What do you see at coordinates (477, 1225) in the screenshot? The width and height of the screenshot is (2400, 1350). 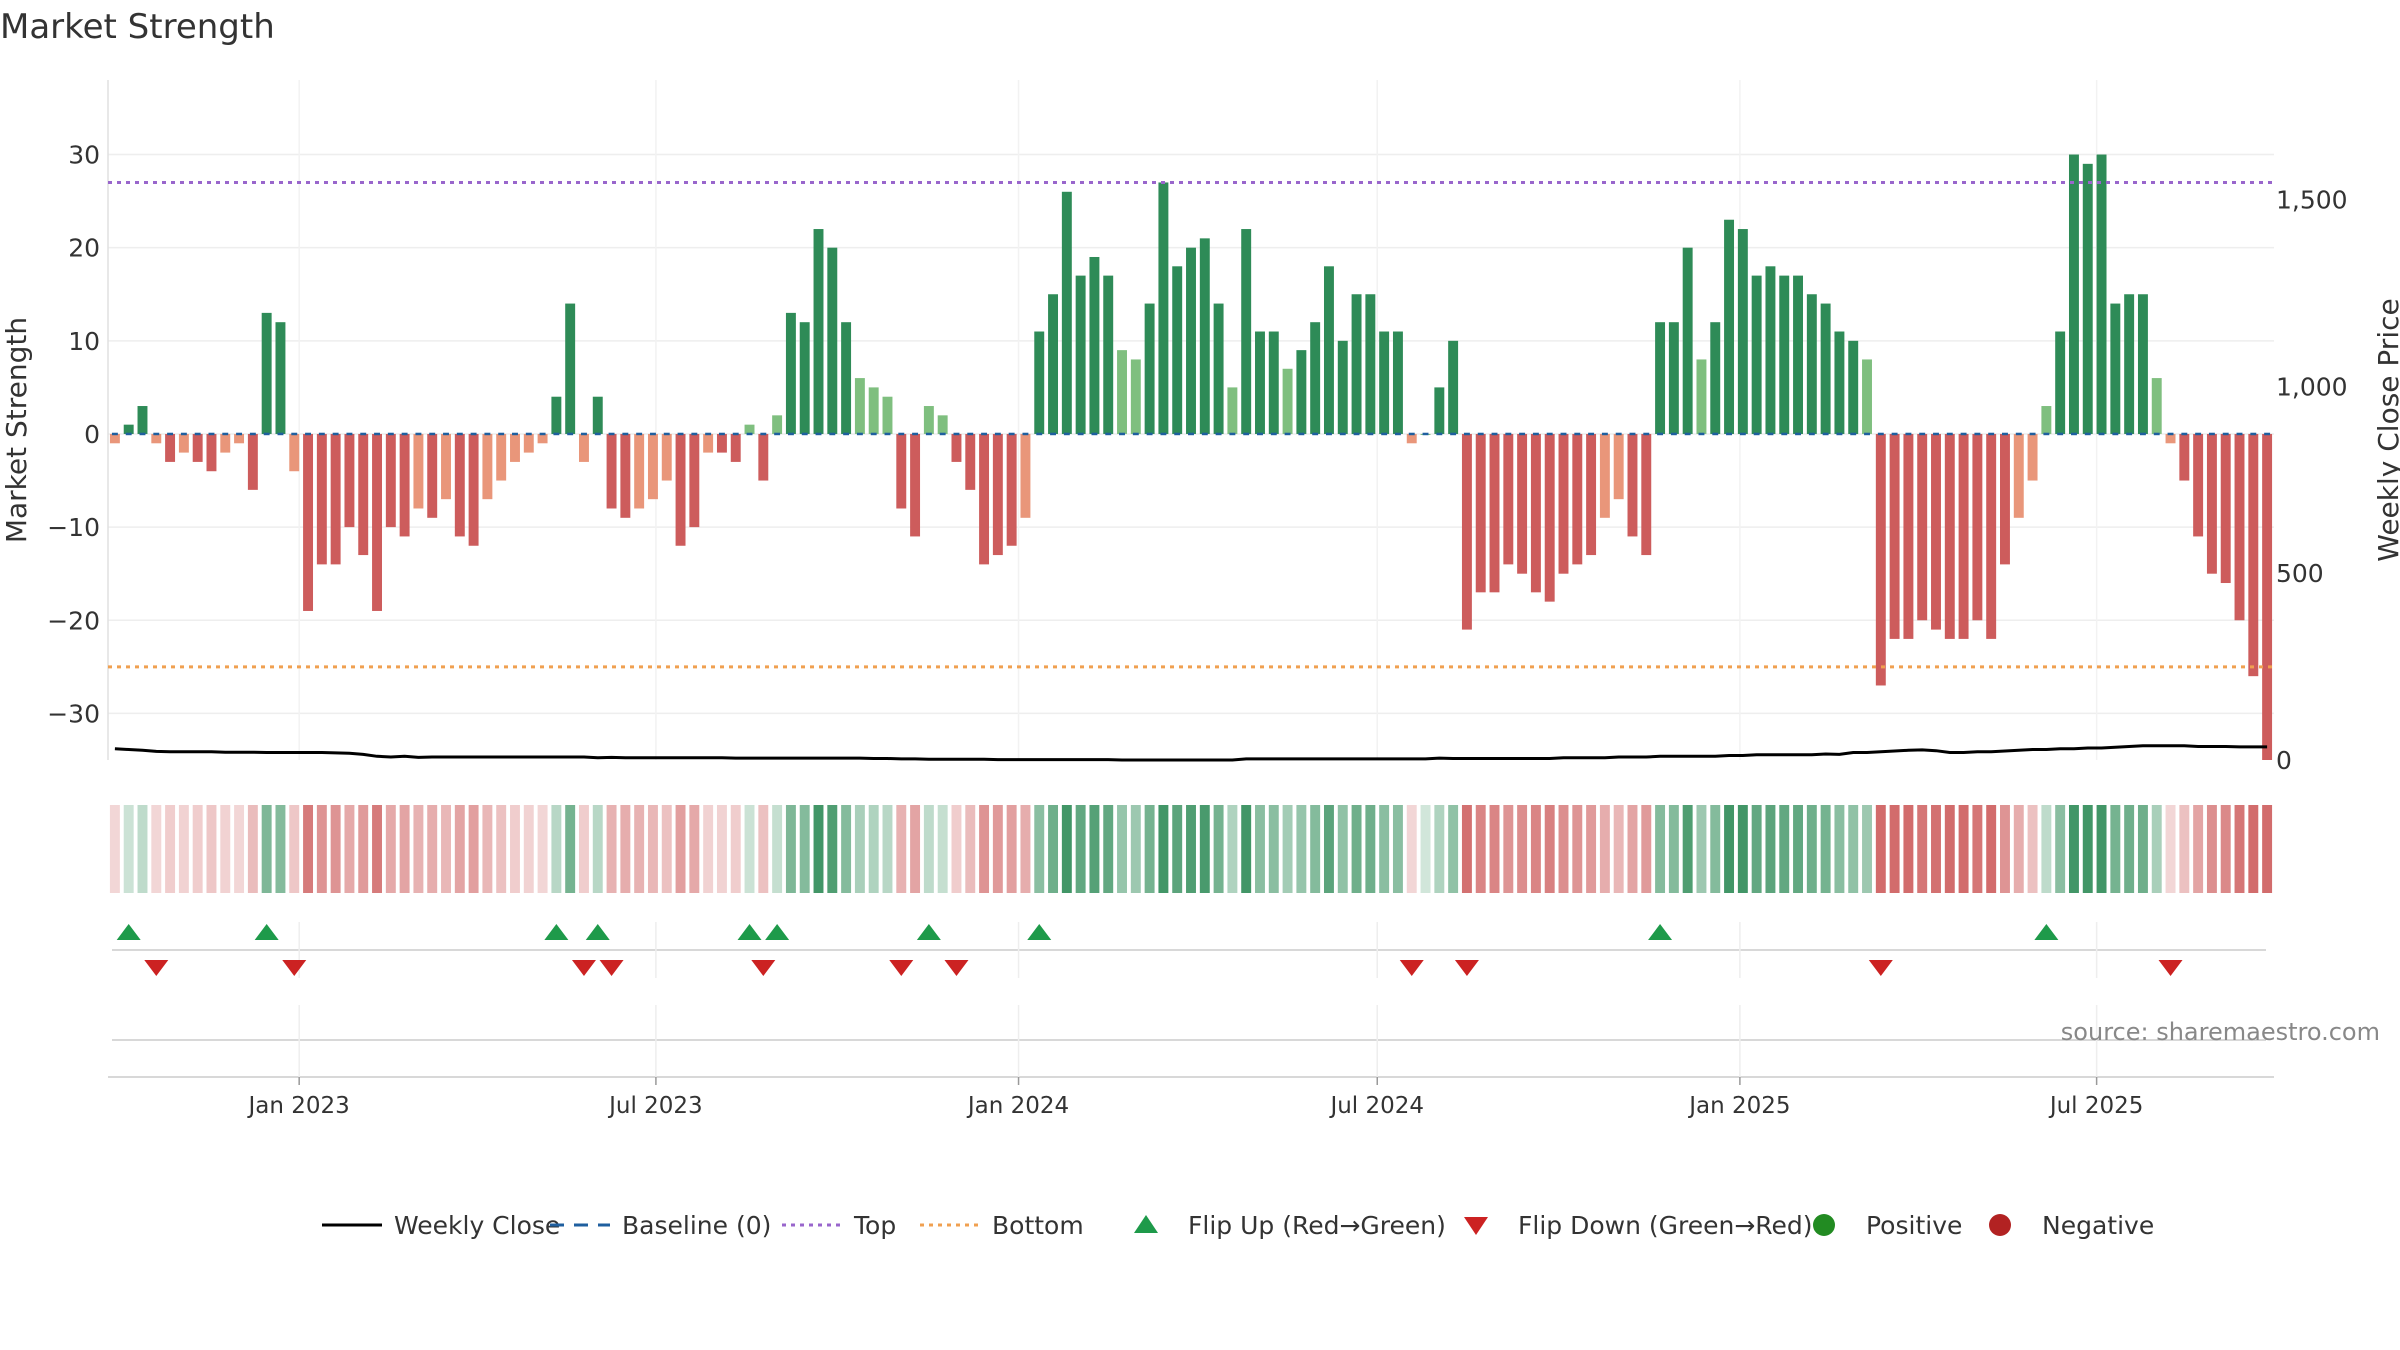 I see `legend-label: Weekly Close` at bounding box center [477, 1225].